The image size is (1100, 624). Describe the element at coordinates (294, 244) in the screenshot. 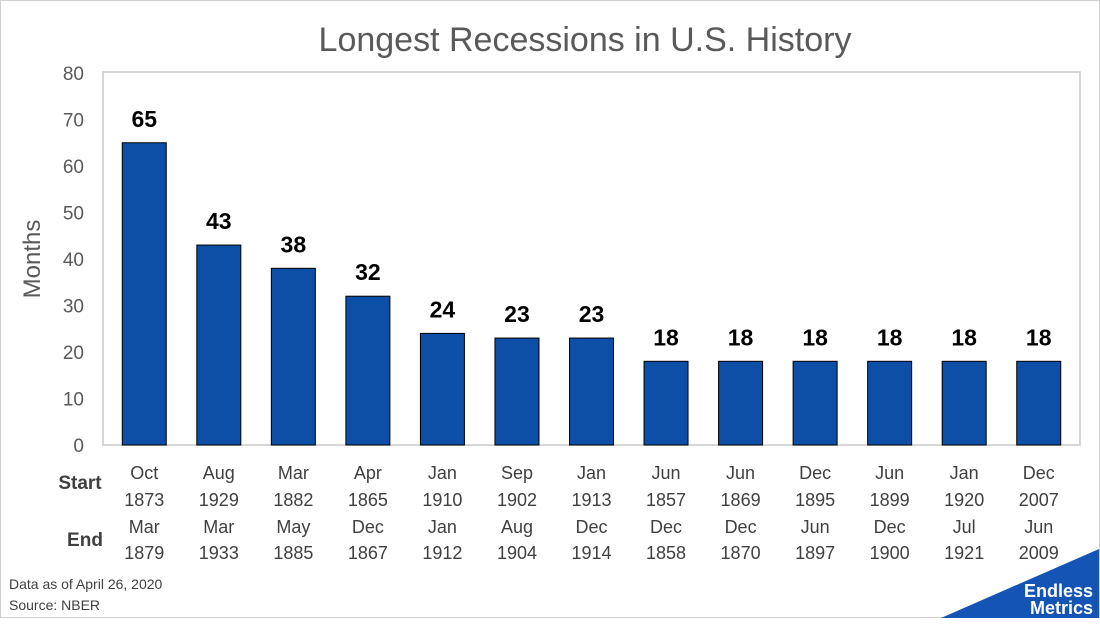

I see `bar-value-label: 38` at that location.